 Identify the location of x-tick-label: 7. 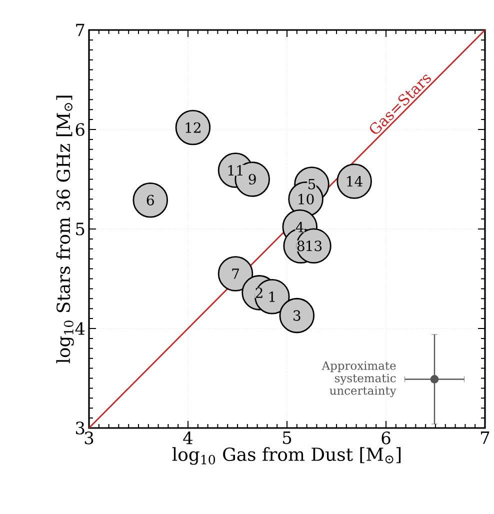
(485, 438).